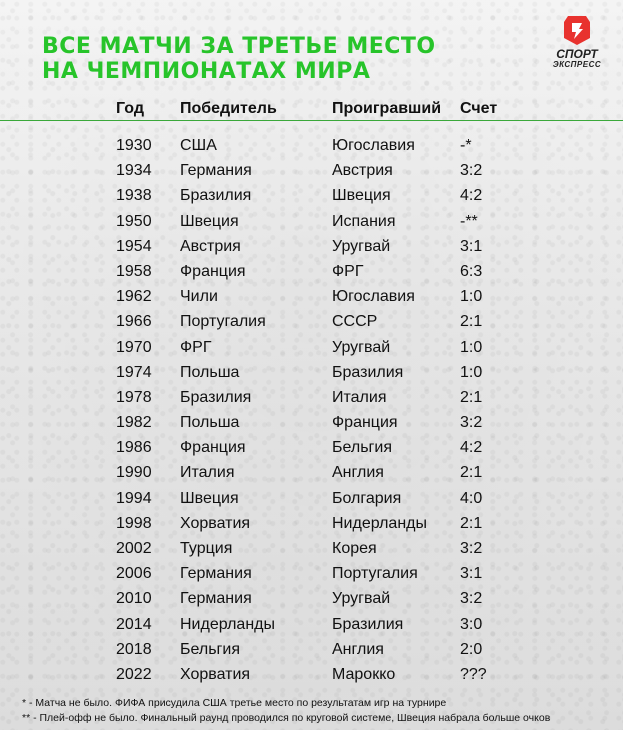 The image size is (623, 730). Describe the element at coordinates (311, 600) in the screenshot. I see `table-row: 2010 Германия Уругвай 3:2` at that location.